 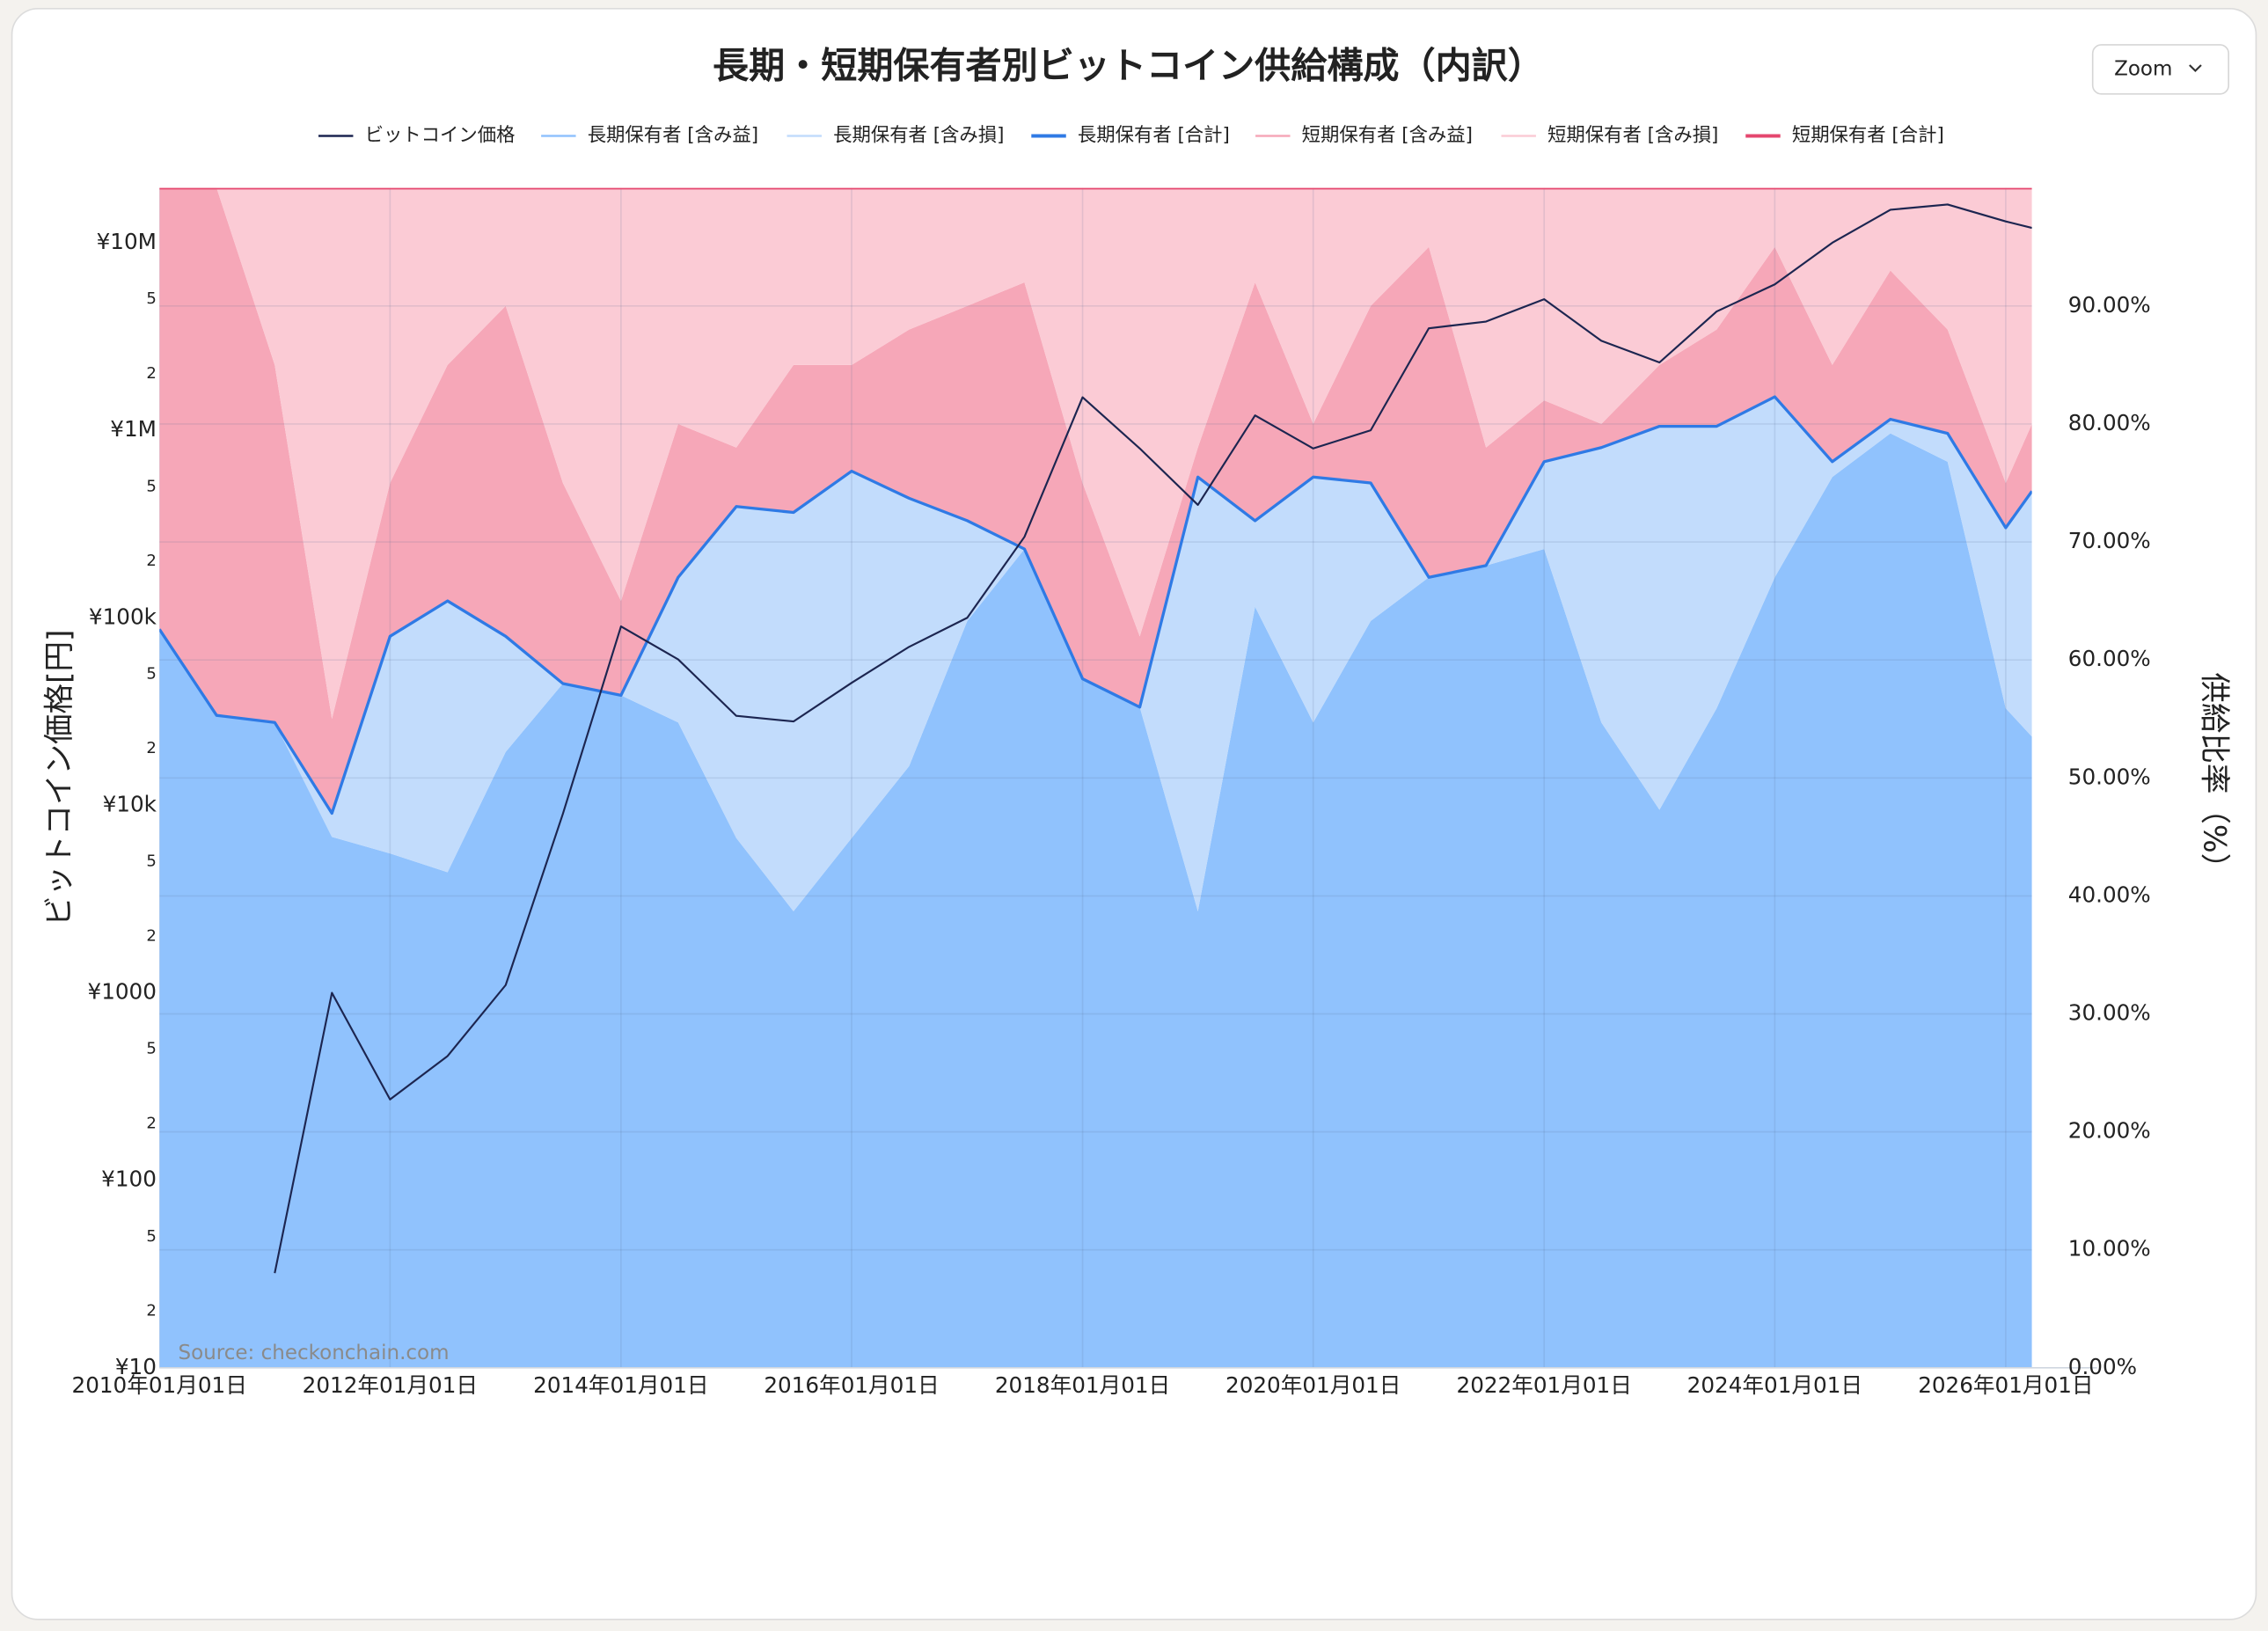 I want to click on legend-label: ビットコイン価格, so click(x=440, y=136).